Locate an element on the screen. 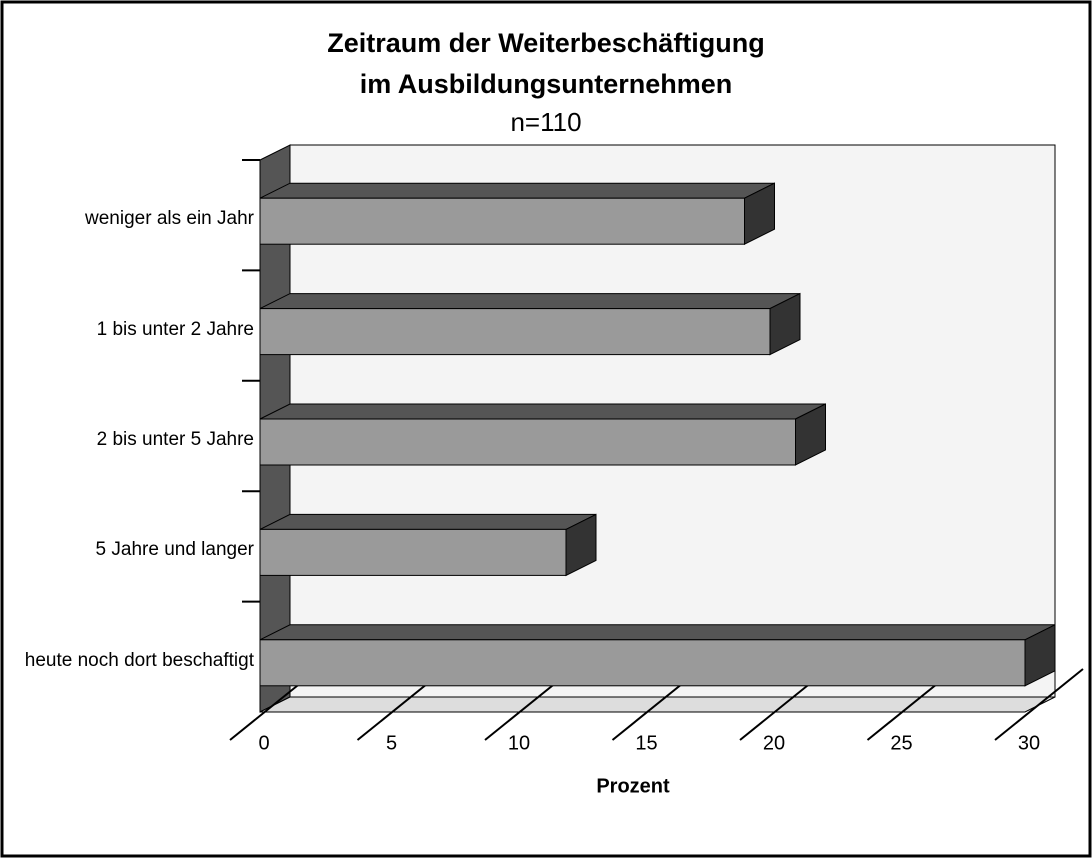 Image resolution: width=1092 pixels, height=858 pixels. chart-subtitle: n=110 is located at coordinates (545, 122).